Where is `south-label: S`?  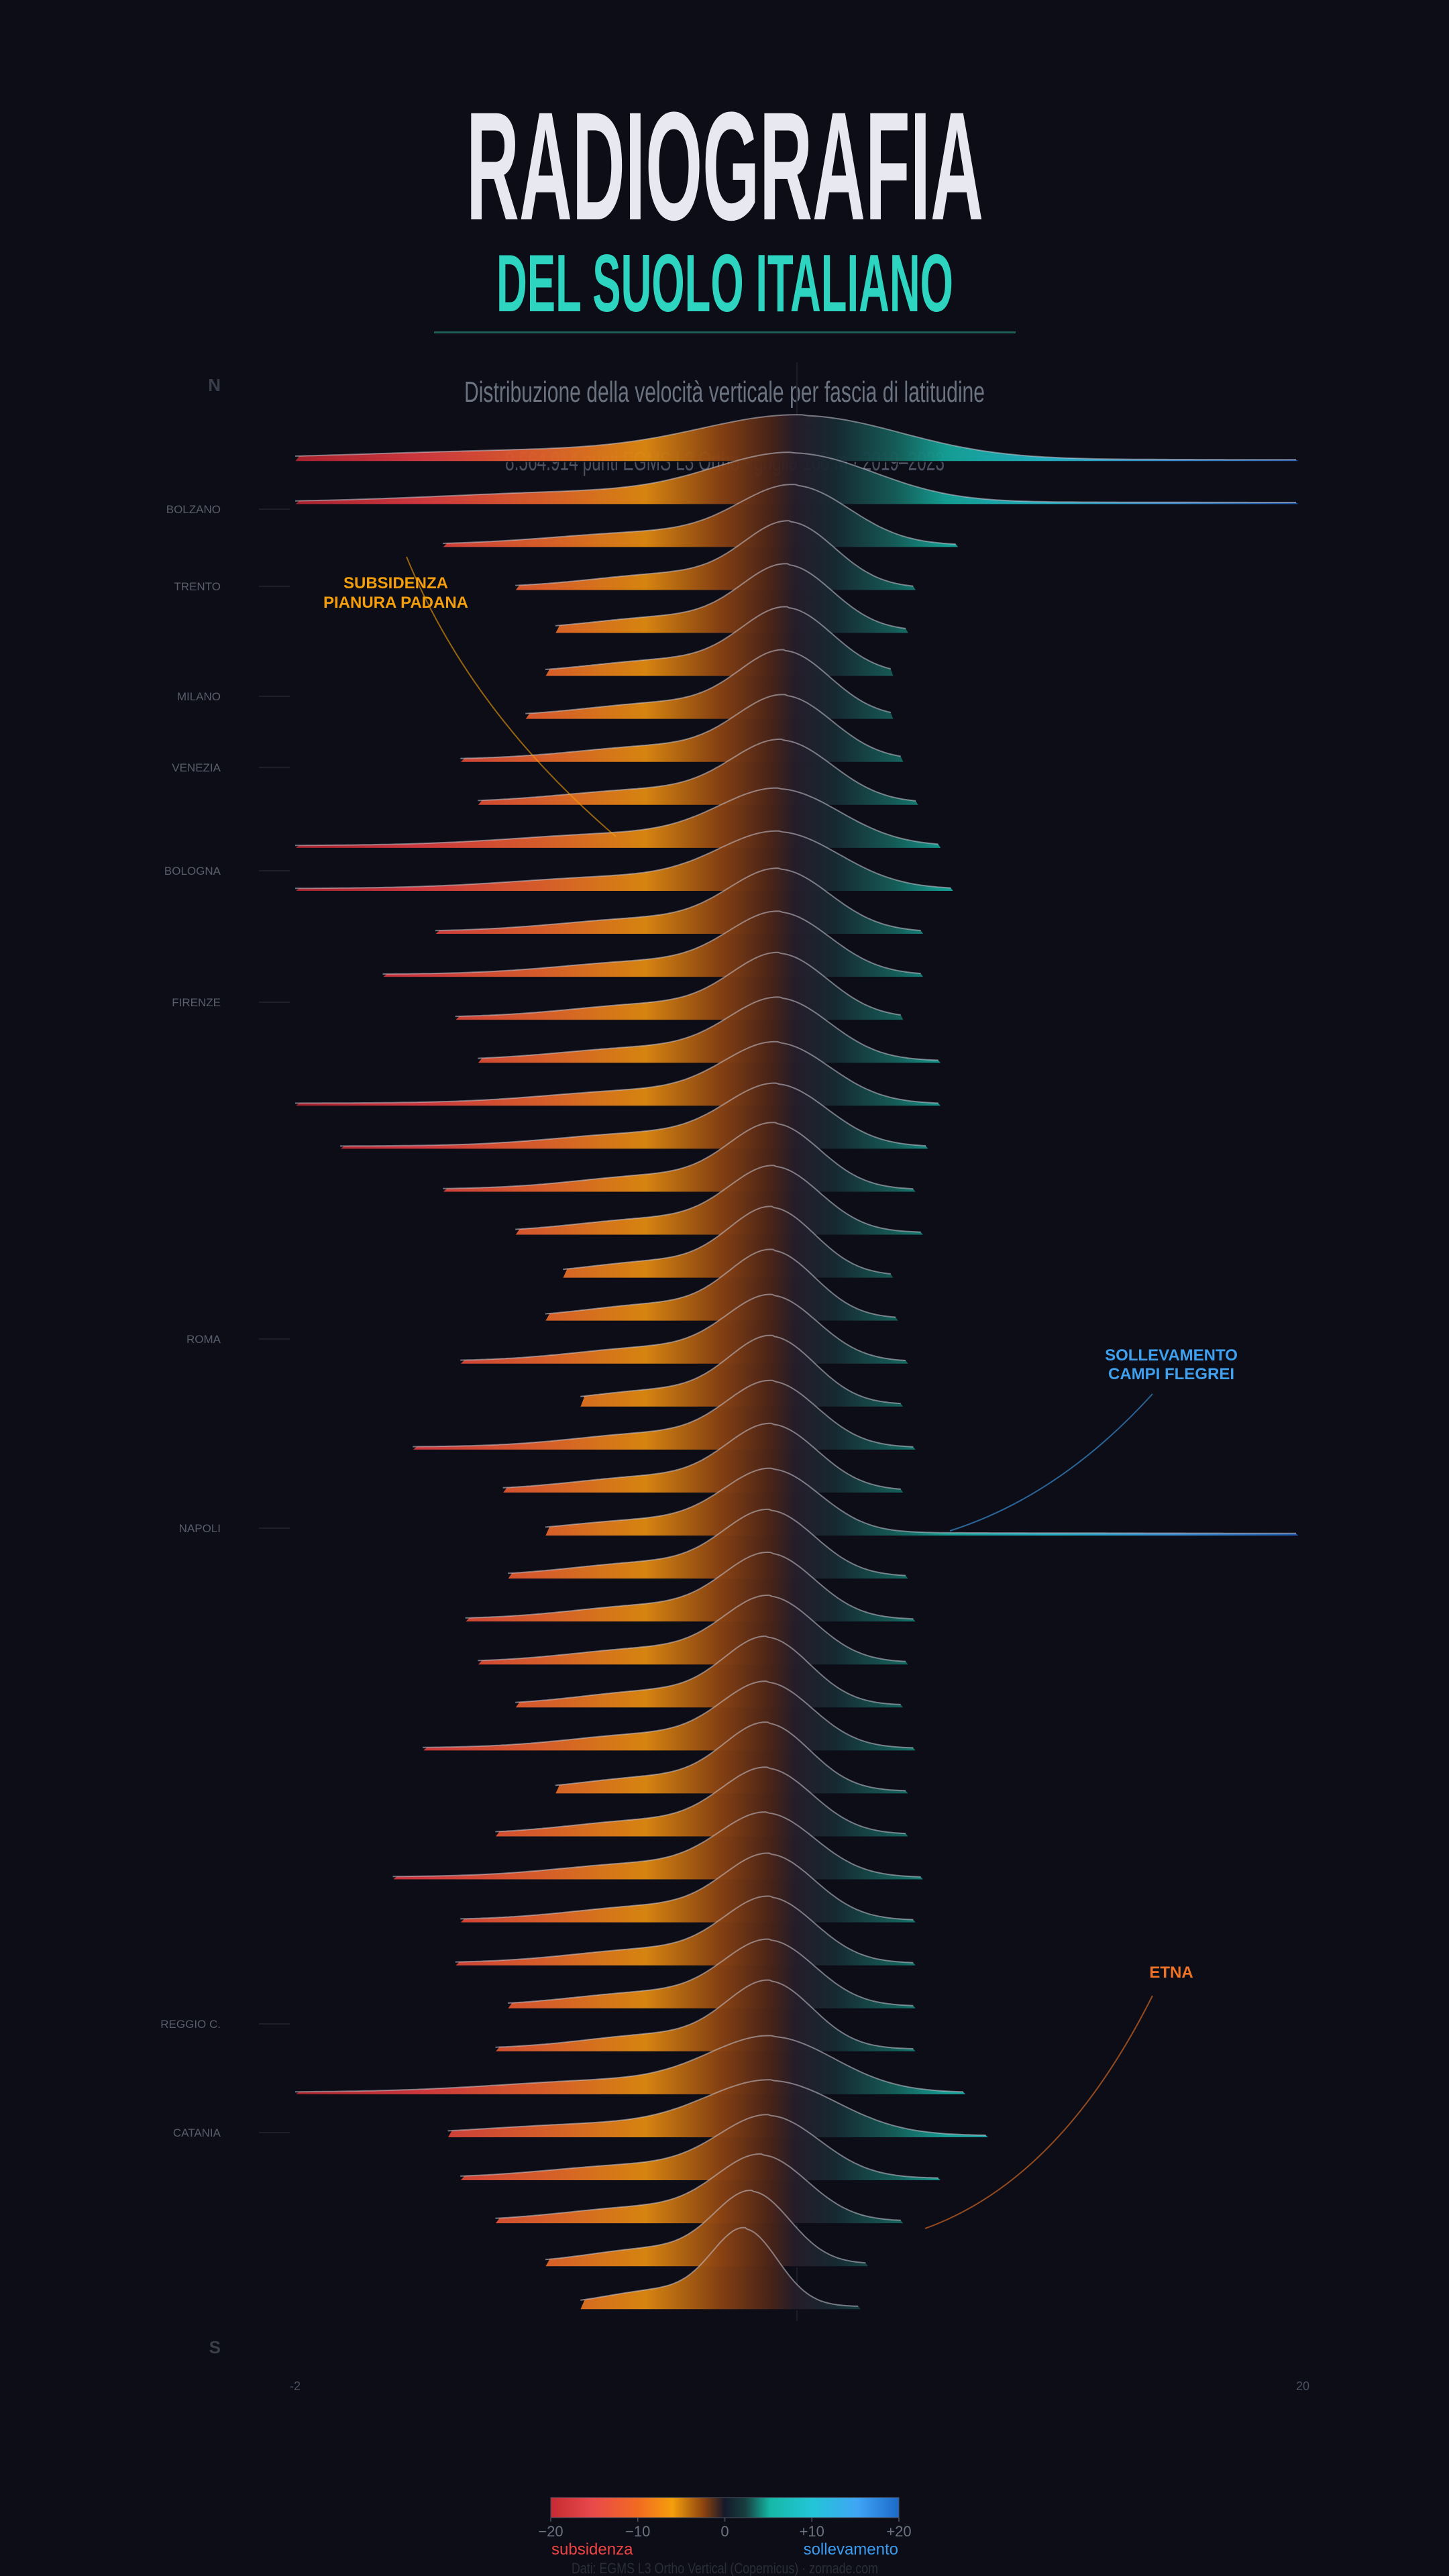 south-label: S is located at coordinates (215, 2347).